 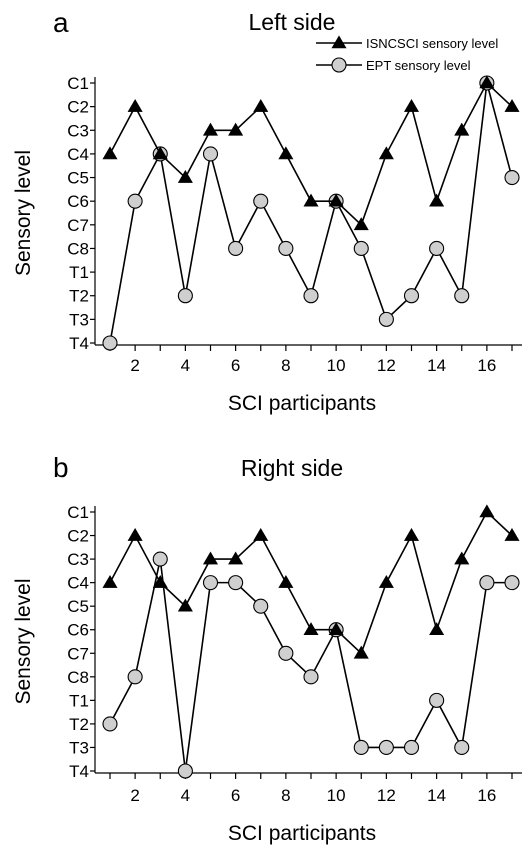 I want to click on x-tick-label: 4, so click(x=185, y=365).